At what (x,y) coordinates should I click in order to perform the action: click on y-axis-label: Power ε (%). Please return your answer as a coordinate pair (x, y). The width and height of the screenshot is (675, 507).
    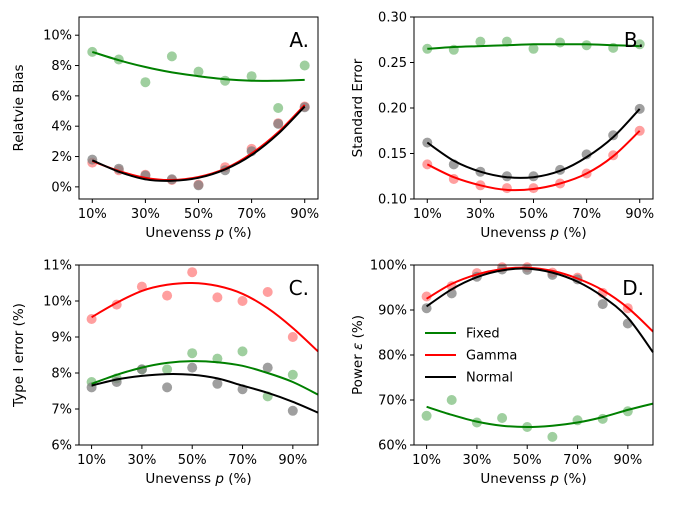
    Looking at the image, I should click on (358, 355).